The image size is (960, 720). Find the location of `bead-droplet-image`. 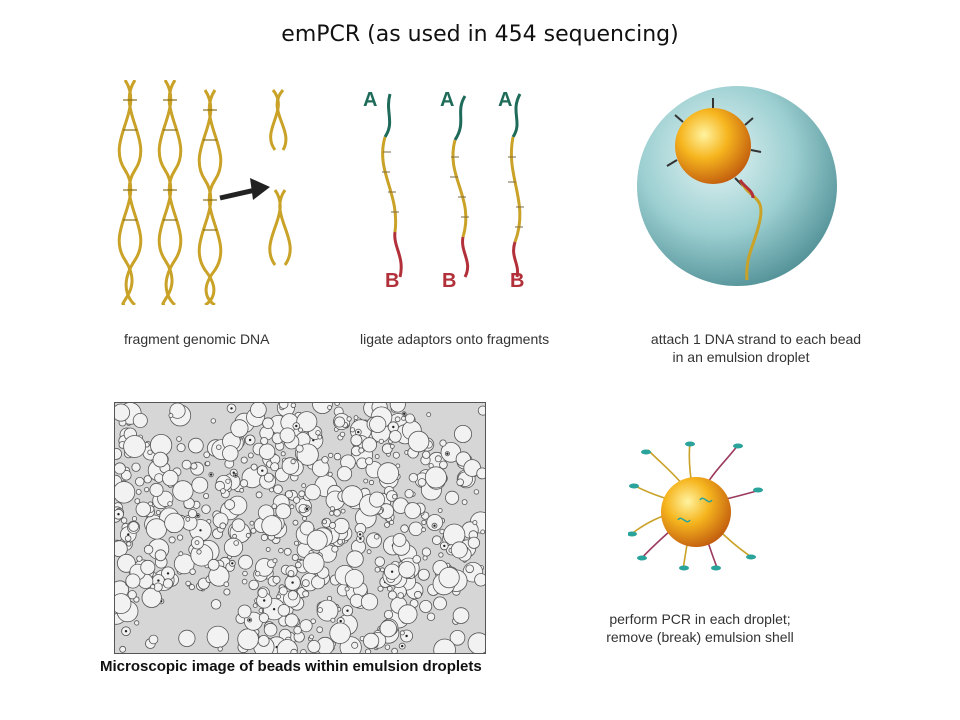

bead-droplet-image is located at coordinates (737, 186).